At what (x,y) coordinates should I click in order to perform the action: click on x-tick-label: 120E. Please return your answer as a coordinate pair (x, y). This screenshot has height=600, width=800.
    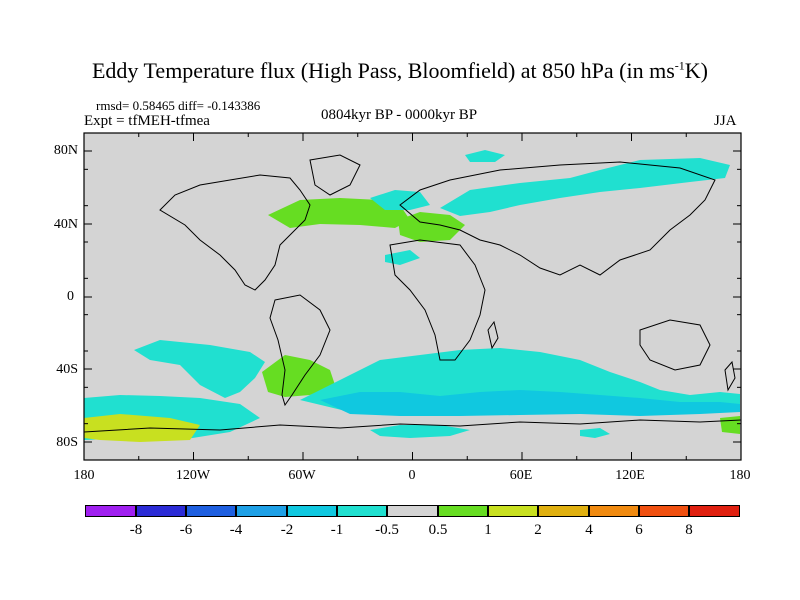
    Looking at the image, I should click on (630, 475).